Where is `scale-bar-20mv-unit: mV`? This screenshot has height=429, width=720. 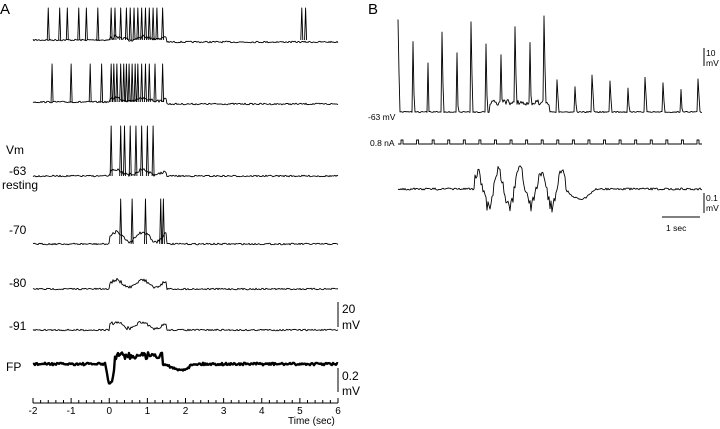
scale-bar-20mv-unit: mV is located at coordinates (351, 325).